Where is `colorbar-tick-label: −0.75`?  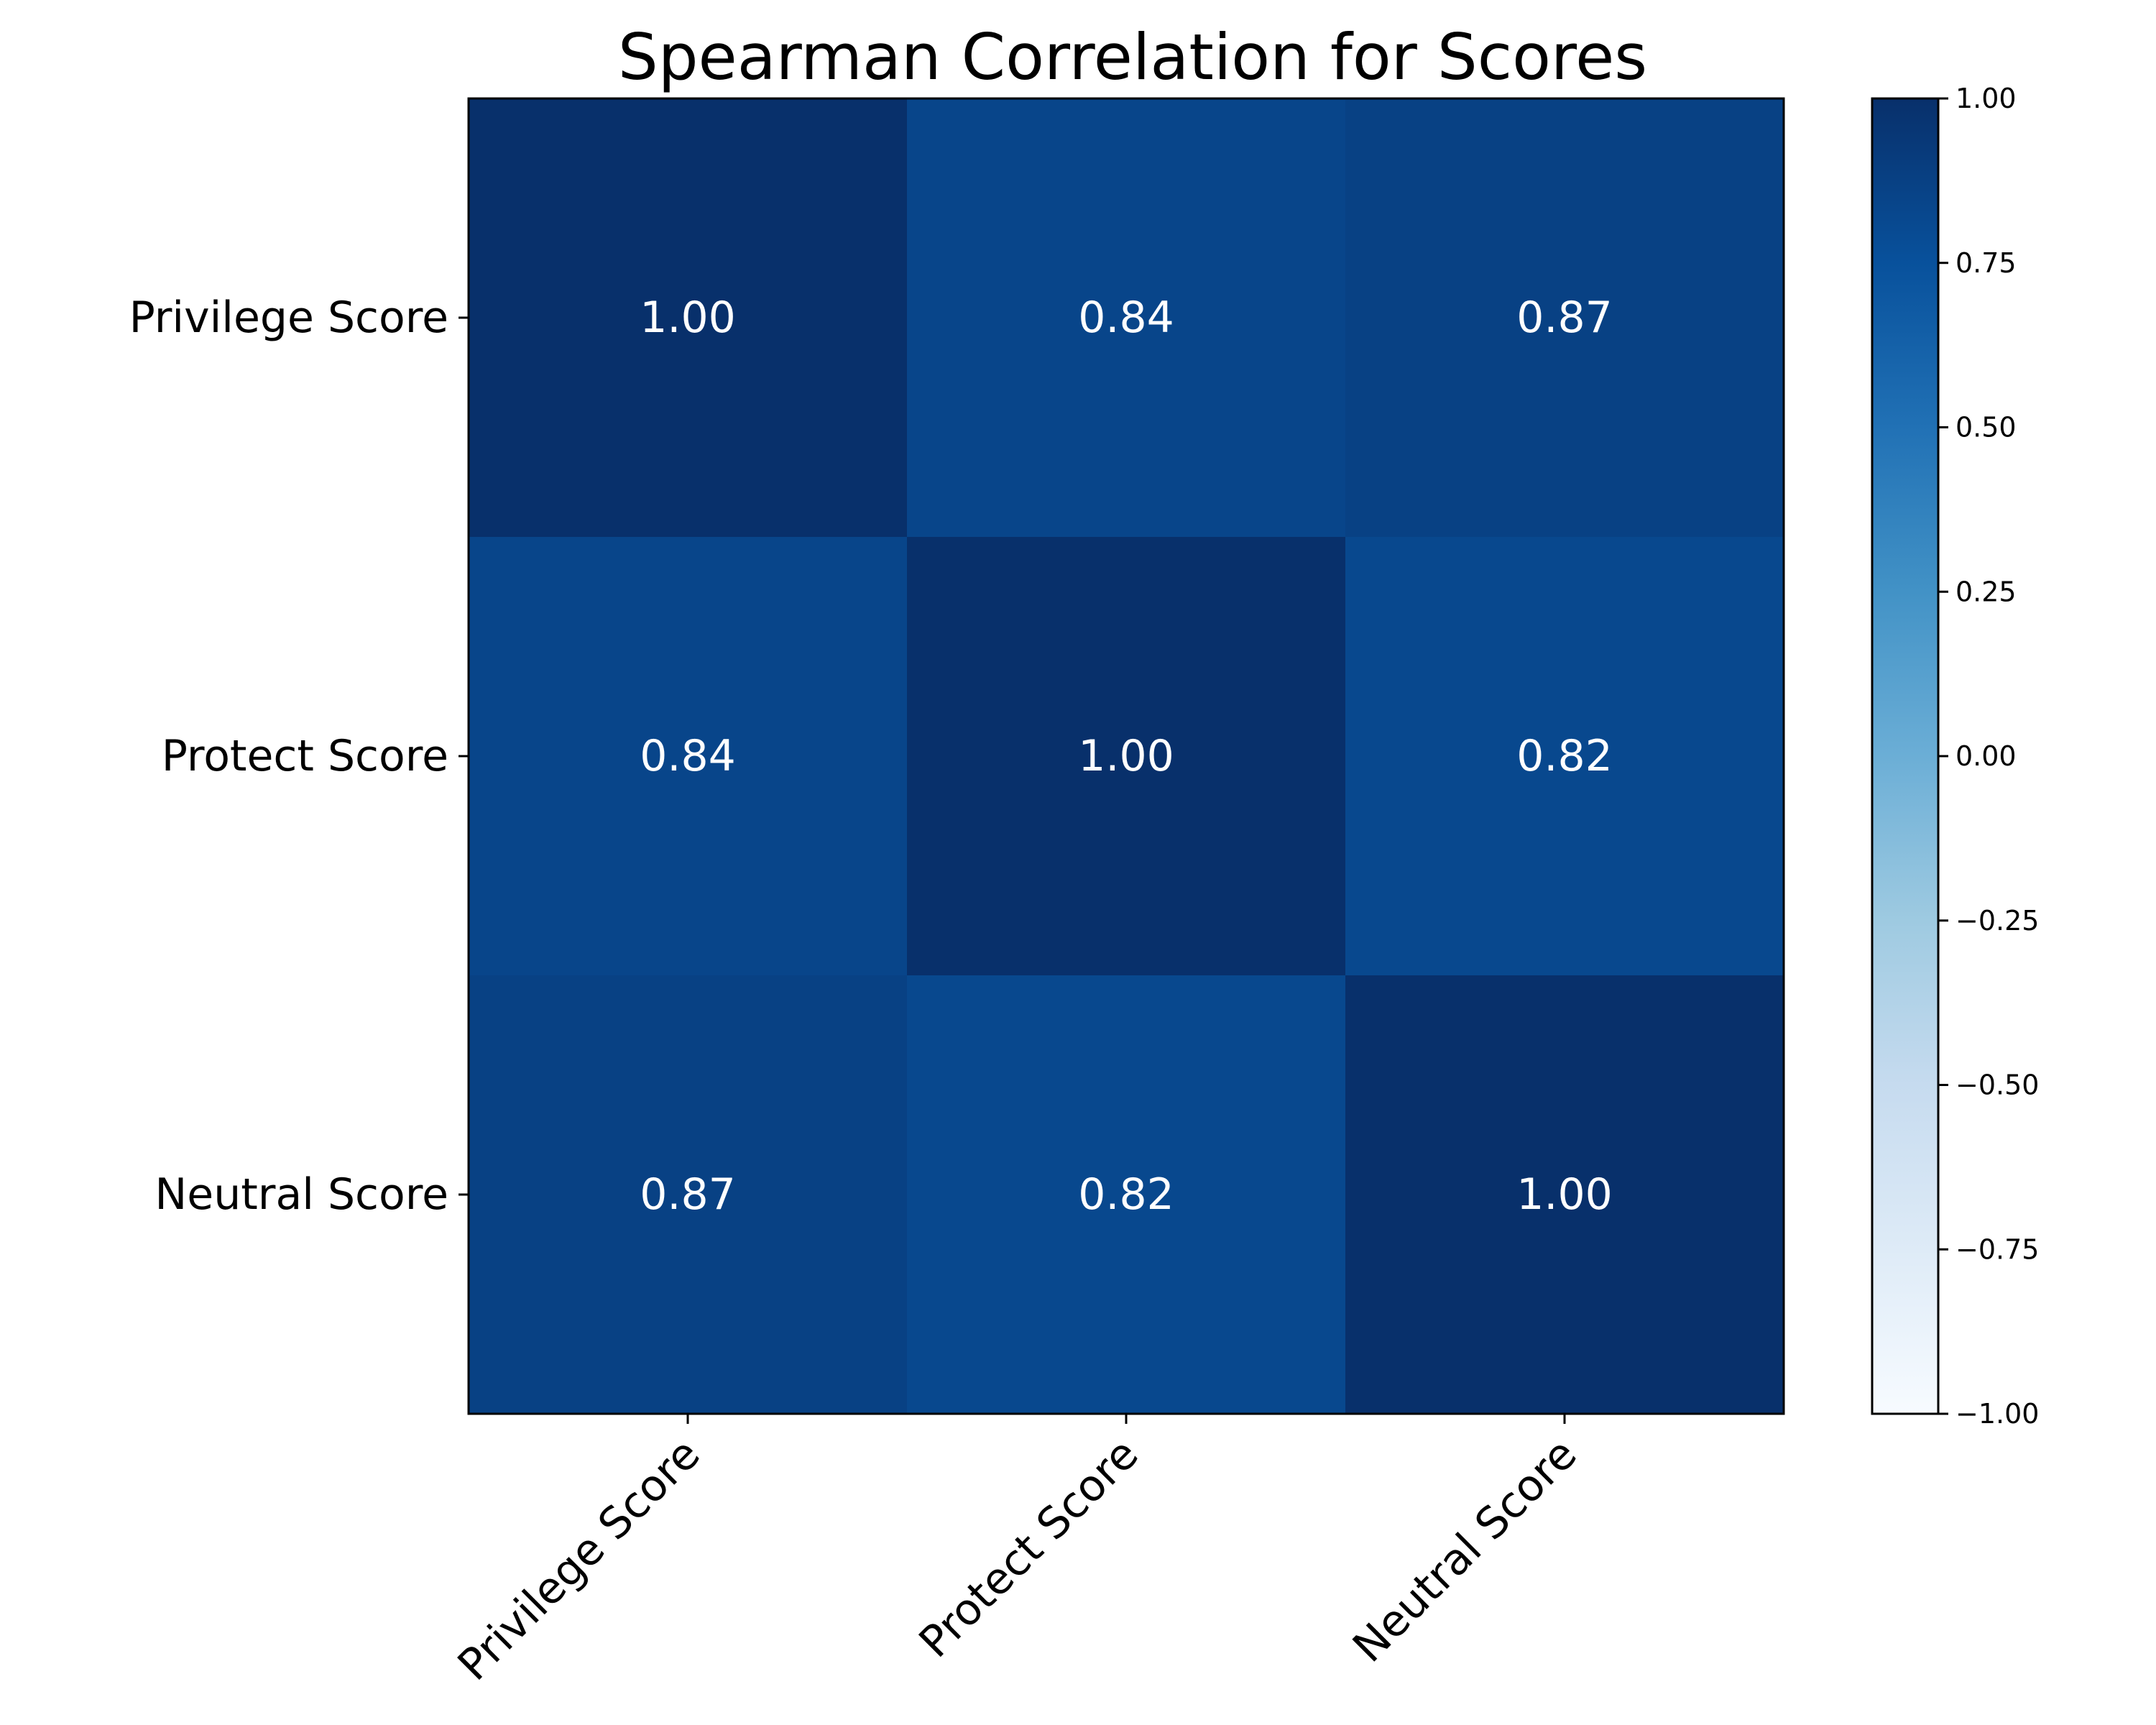
colorbar-tick-label: −0.75 is located at coordinates (1997, 1249).